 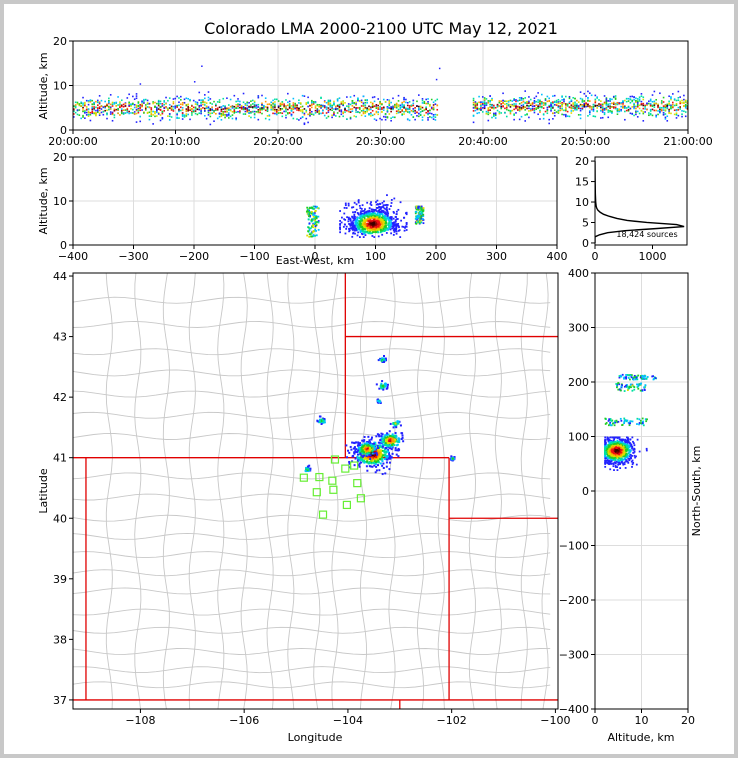 I want to click on county-line, so click(x=312, y=555).